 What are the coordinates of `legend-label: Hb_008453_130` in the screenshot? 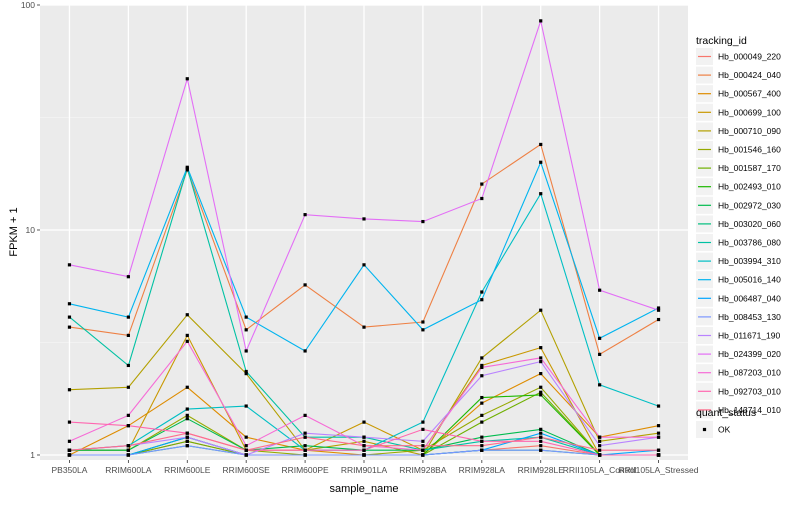 It's located at (749, 317).